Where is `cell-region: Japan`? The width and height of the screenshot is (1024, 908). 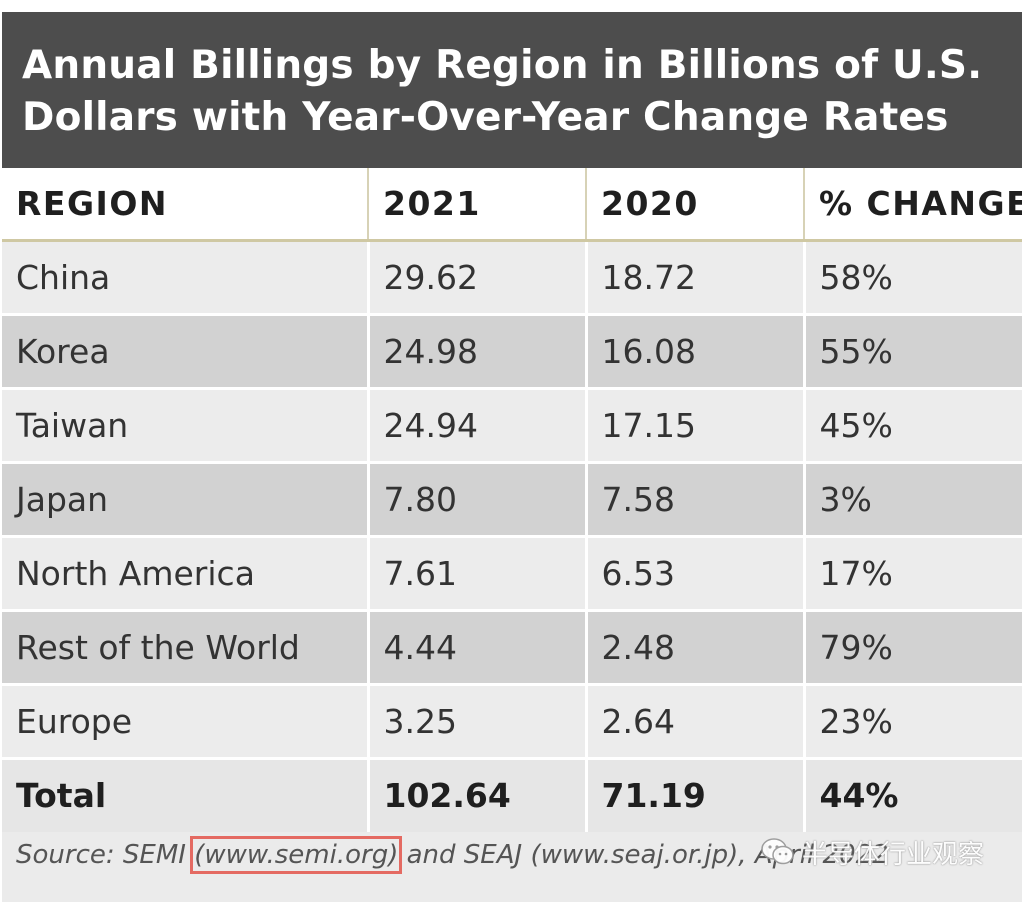
cell-region: Japan is located at coordinates (185, 498).